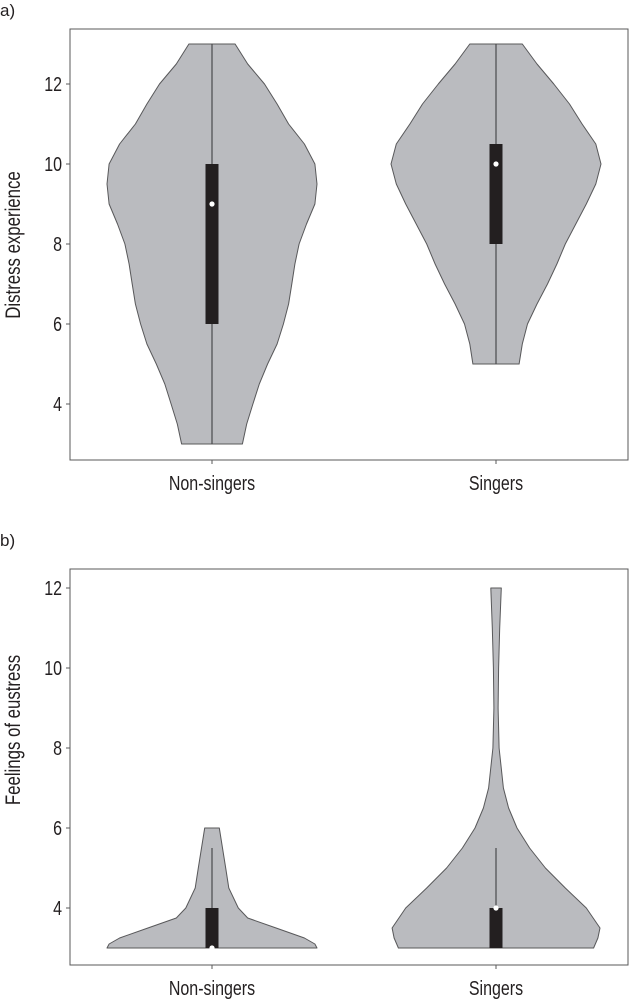 This screenshot has width=637, height=1001. Describe the element at coordinates (7, 10) in the screenshot. I see `panel-a-label: a)` at that location.